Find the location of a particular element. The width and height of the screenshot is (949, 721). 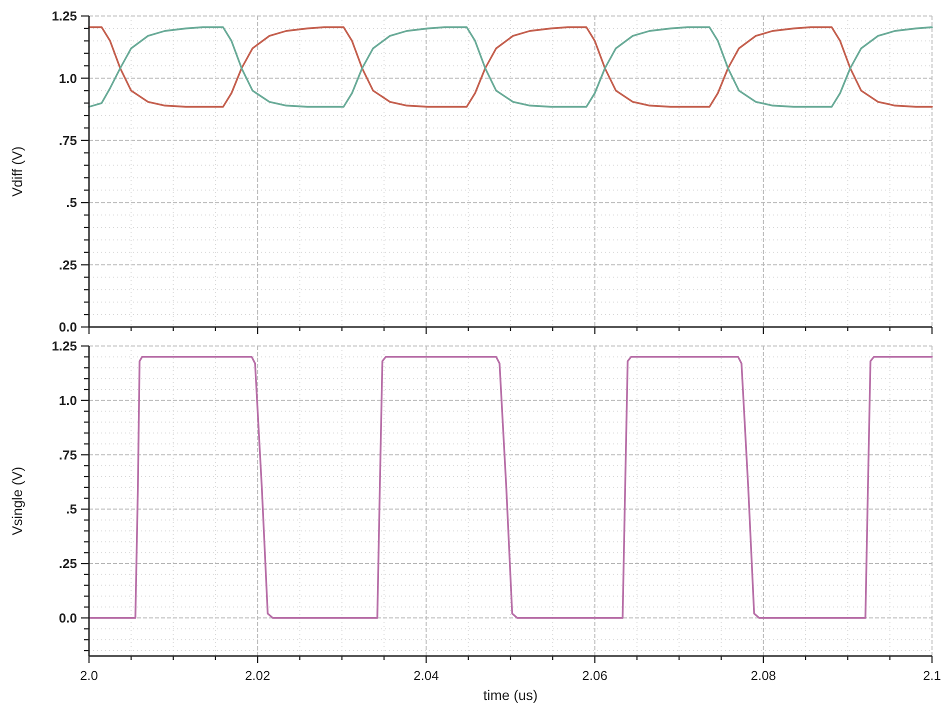

x-tick-label: 2.06 is located at coordinates (595, 675).